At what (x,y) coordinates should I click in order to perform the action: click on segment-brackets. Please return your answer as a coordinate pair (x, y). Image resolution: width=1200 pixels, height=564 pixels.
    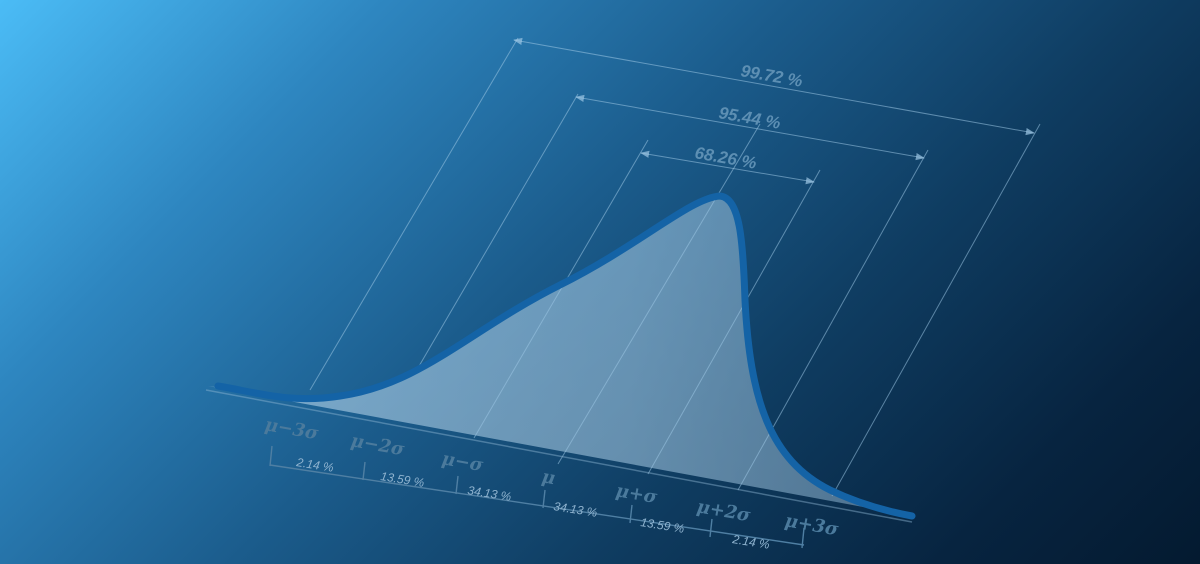
    Looking at the image, I should click on (537, 497).